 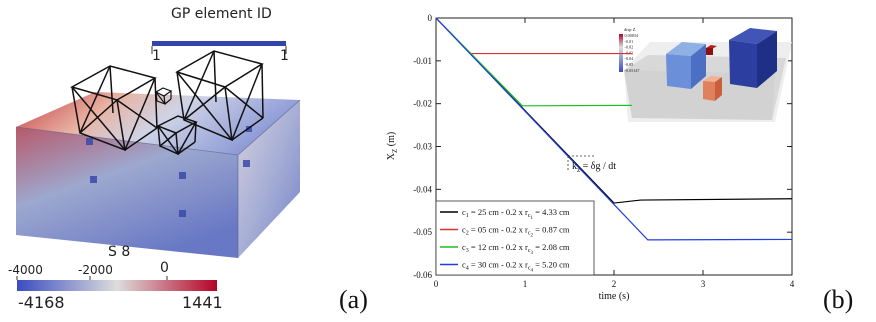 I want to click on inset-tick-labels: 0.00834-0.01-0.02-0.03-0.04-0.05-0.05147, so click(x=632, y=53).